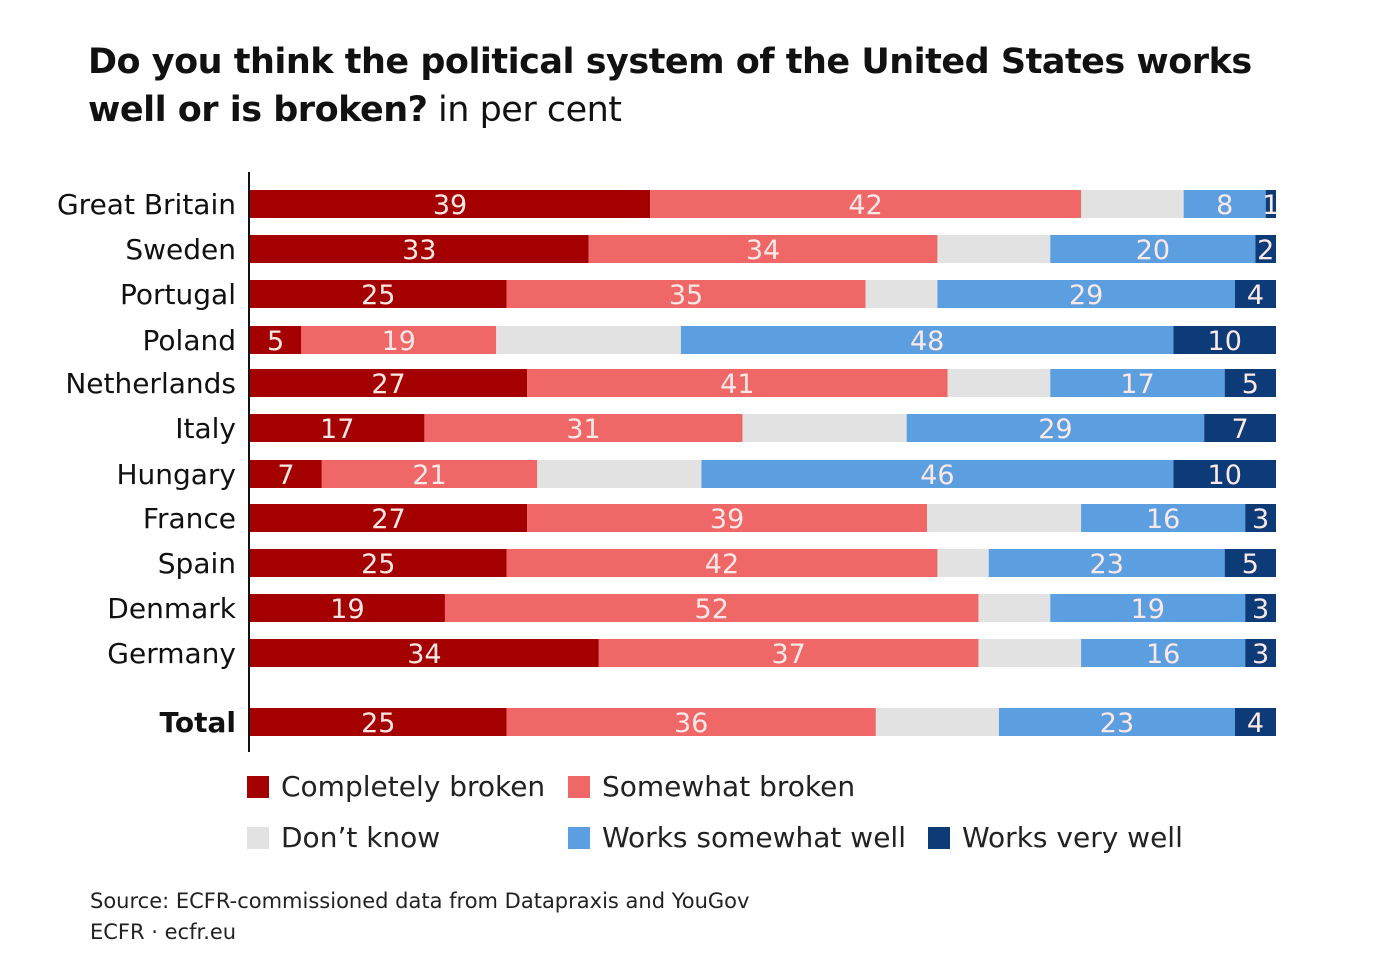  What do you see at coordinates (171, 653) in the screenshot?
I see `category-label: Germany` at bounding box center [171, 653].